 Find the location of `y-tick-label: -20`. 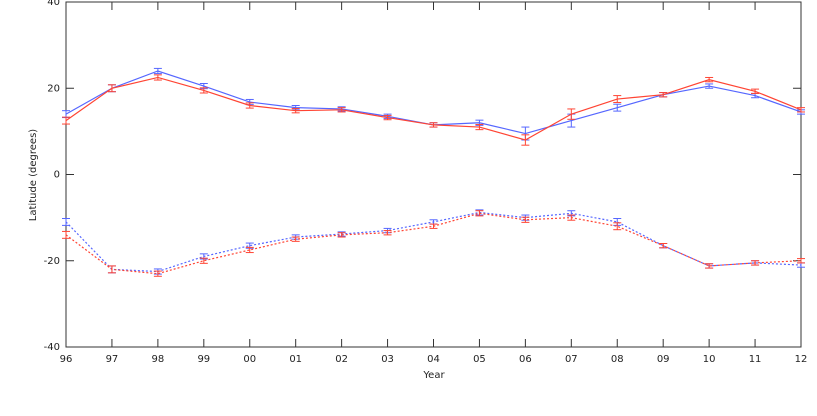

y-tick-label: -20 is located at coordinates (52, 261).